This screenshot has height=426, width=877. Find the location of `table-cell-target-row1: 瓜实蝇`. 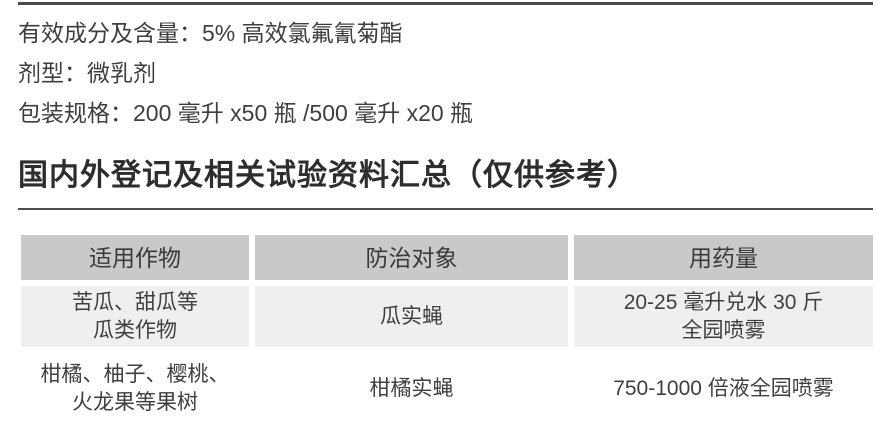

table-cell-target-row1: 瓜实蝇 is located at coordinates (411, 316).